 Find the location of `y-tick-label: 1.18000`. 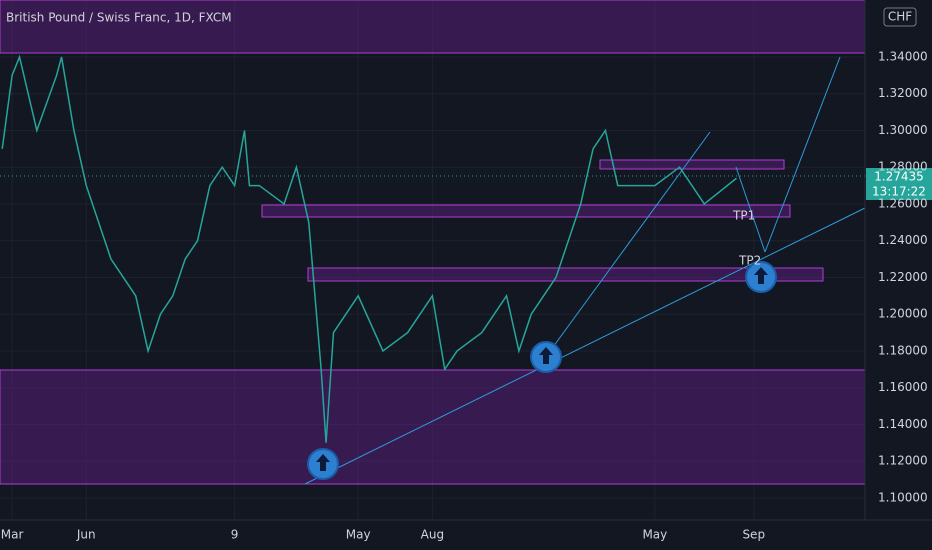

y-tick-label: 1.18000 is located at coordinates (903, 350).